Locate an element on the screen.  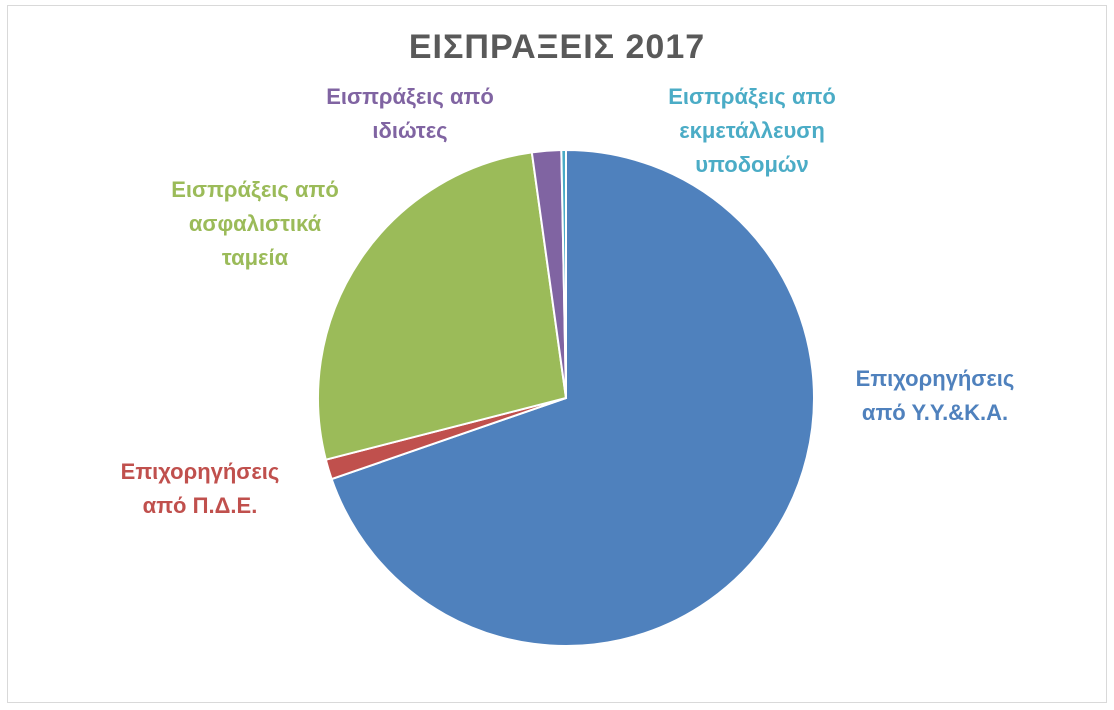
slice-insurance is located at coordinates (442, 306).